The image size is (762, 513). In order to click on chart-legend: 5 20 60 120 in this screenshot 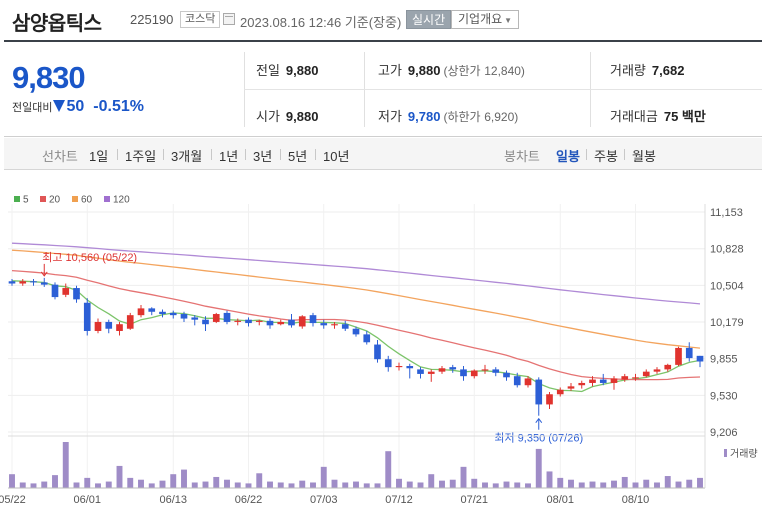, I will do `click(72, 200)`.